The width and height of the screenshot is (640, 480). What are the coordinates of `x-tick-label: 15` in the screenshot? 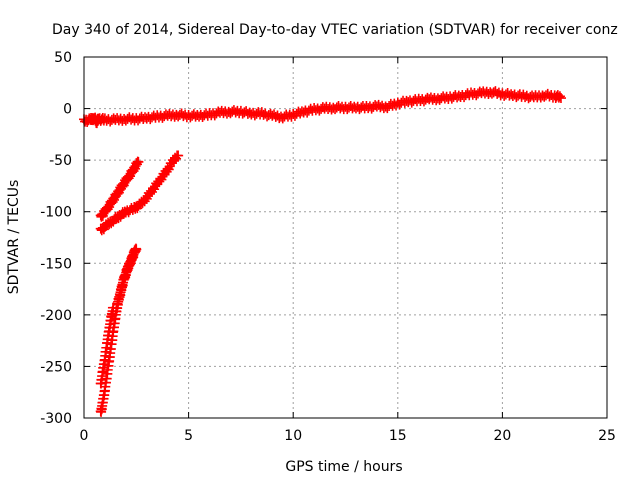 It's located at (398, 436).